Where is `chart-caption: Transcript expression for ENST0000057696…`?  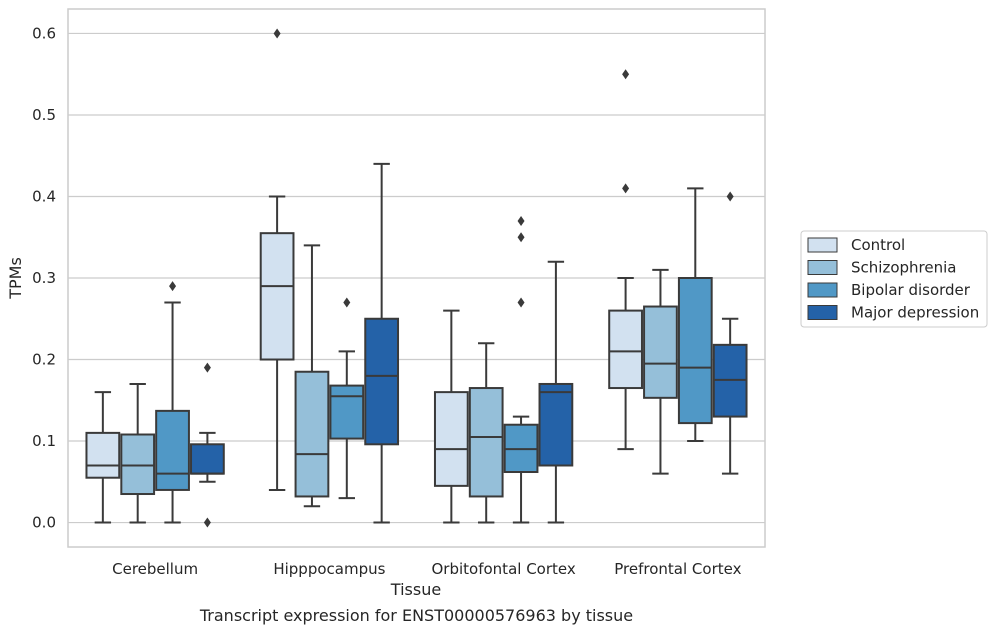 chart-caption: Transcript expression for ENST0000057696… is located at coordinates (416, 615).